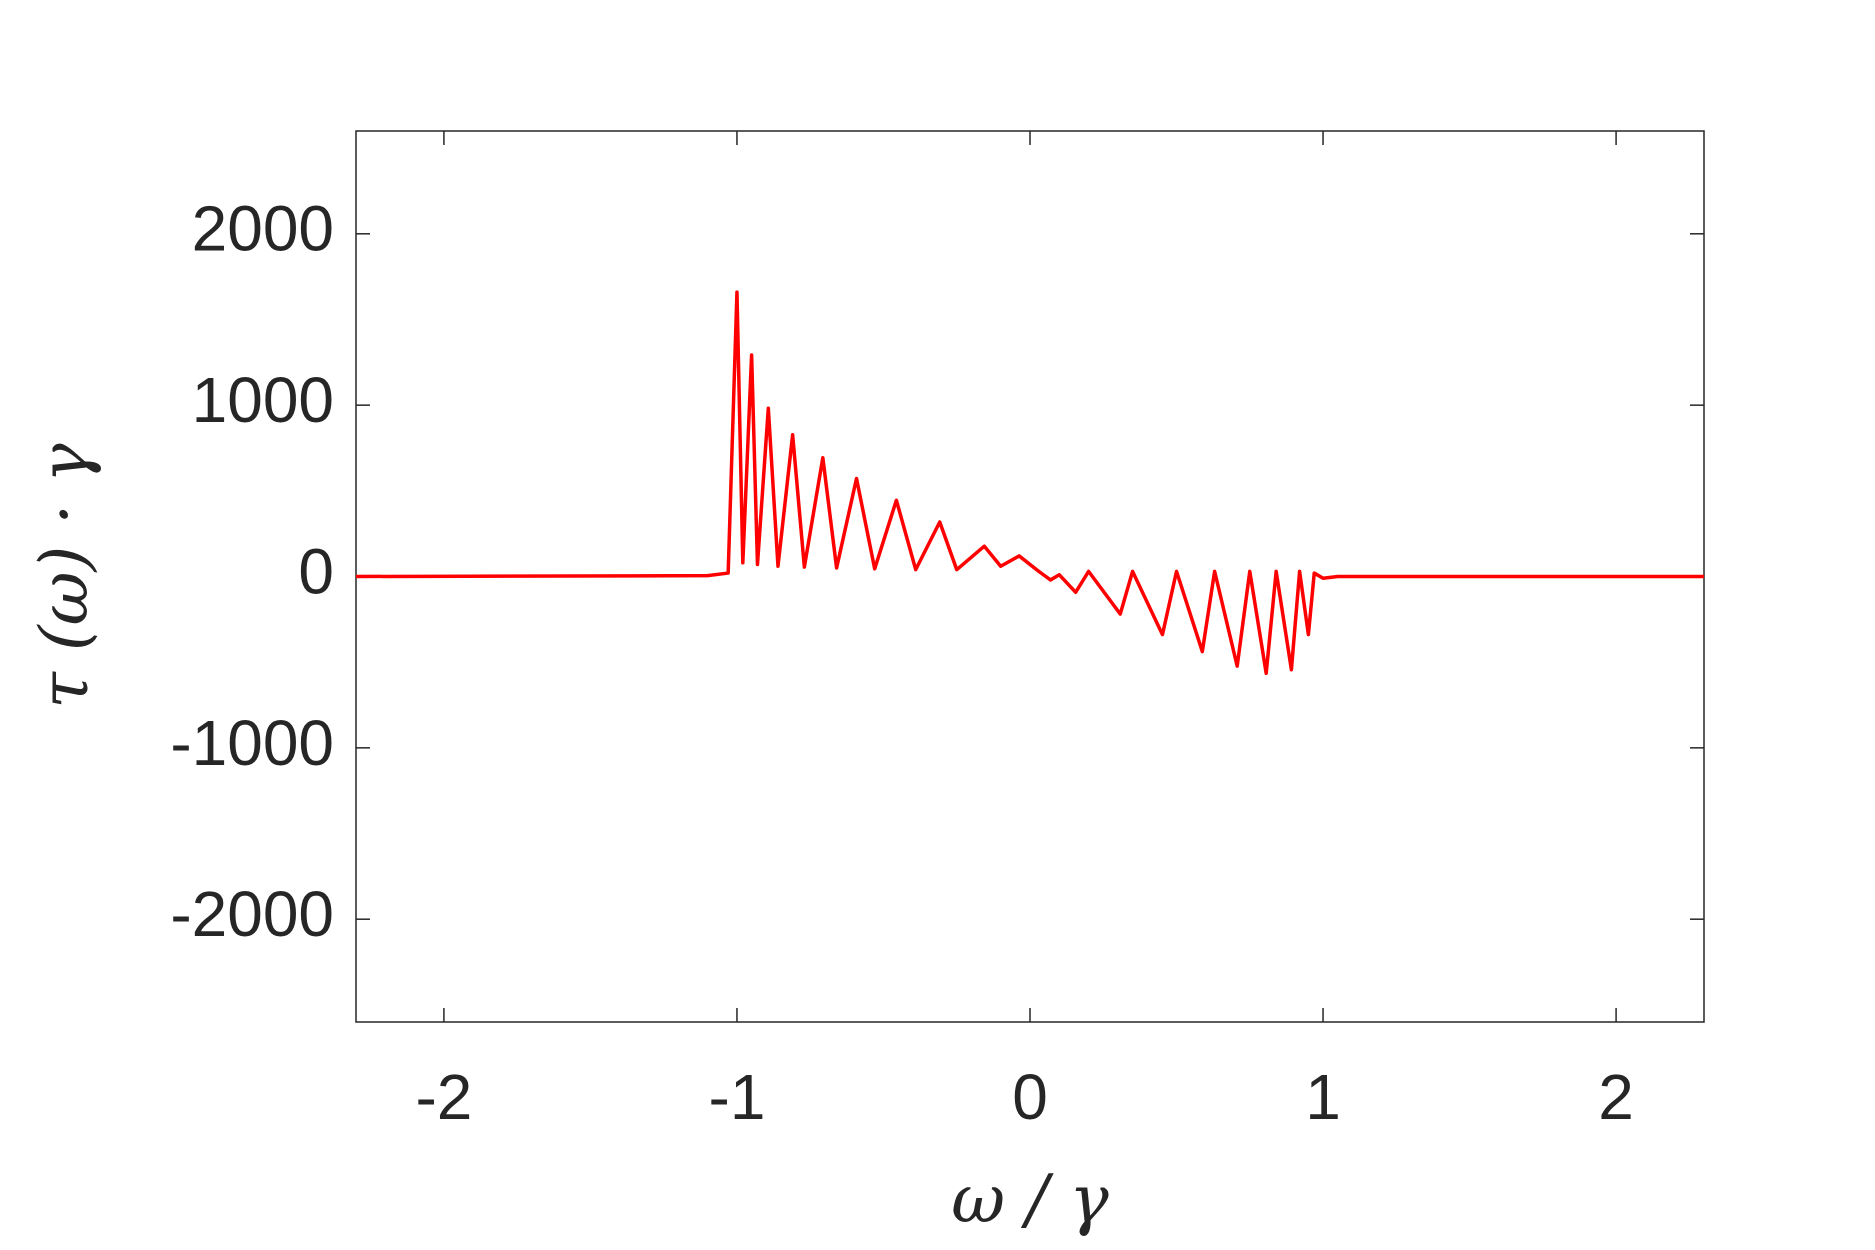  Describe the element at coordinates (64, 576) in the screenshot. I see `y-axis-title: τ (ω) · γ` at that location.